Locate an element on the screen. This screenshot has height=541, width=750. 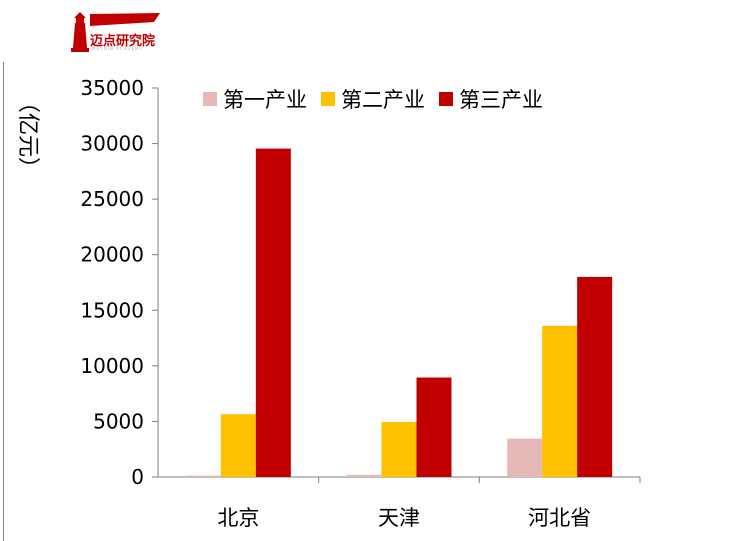
legend-swatch-secondary is located at coordinates (328, 99).